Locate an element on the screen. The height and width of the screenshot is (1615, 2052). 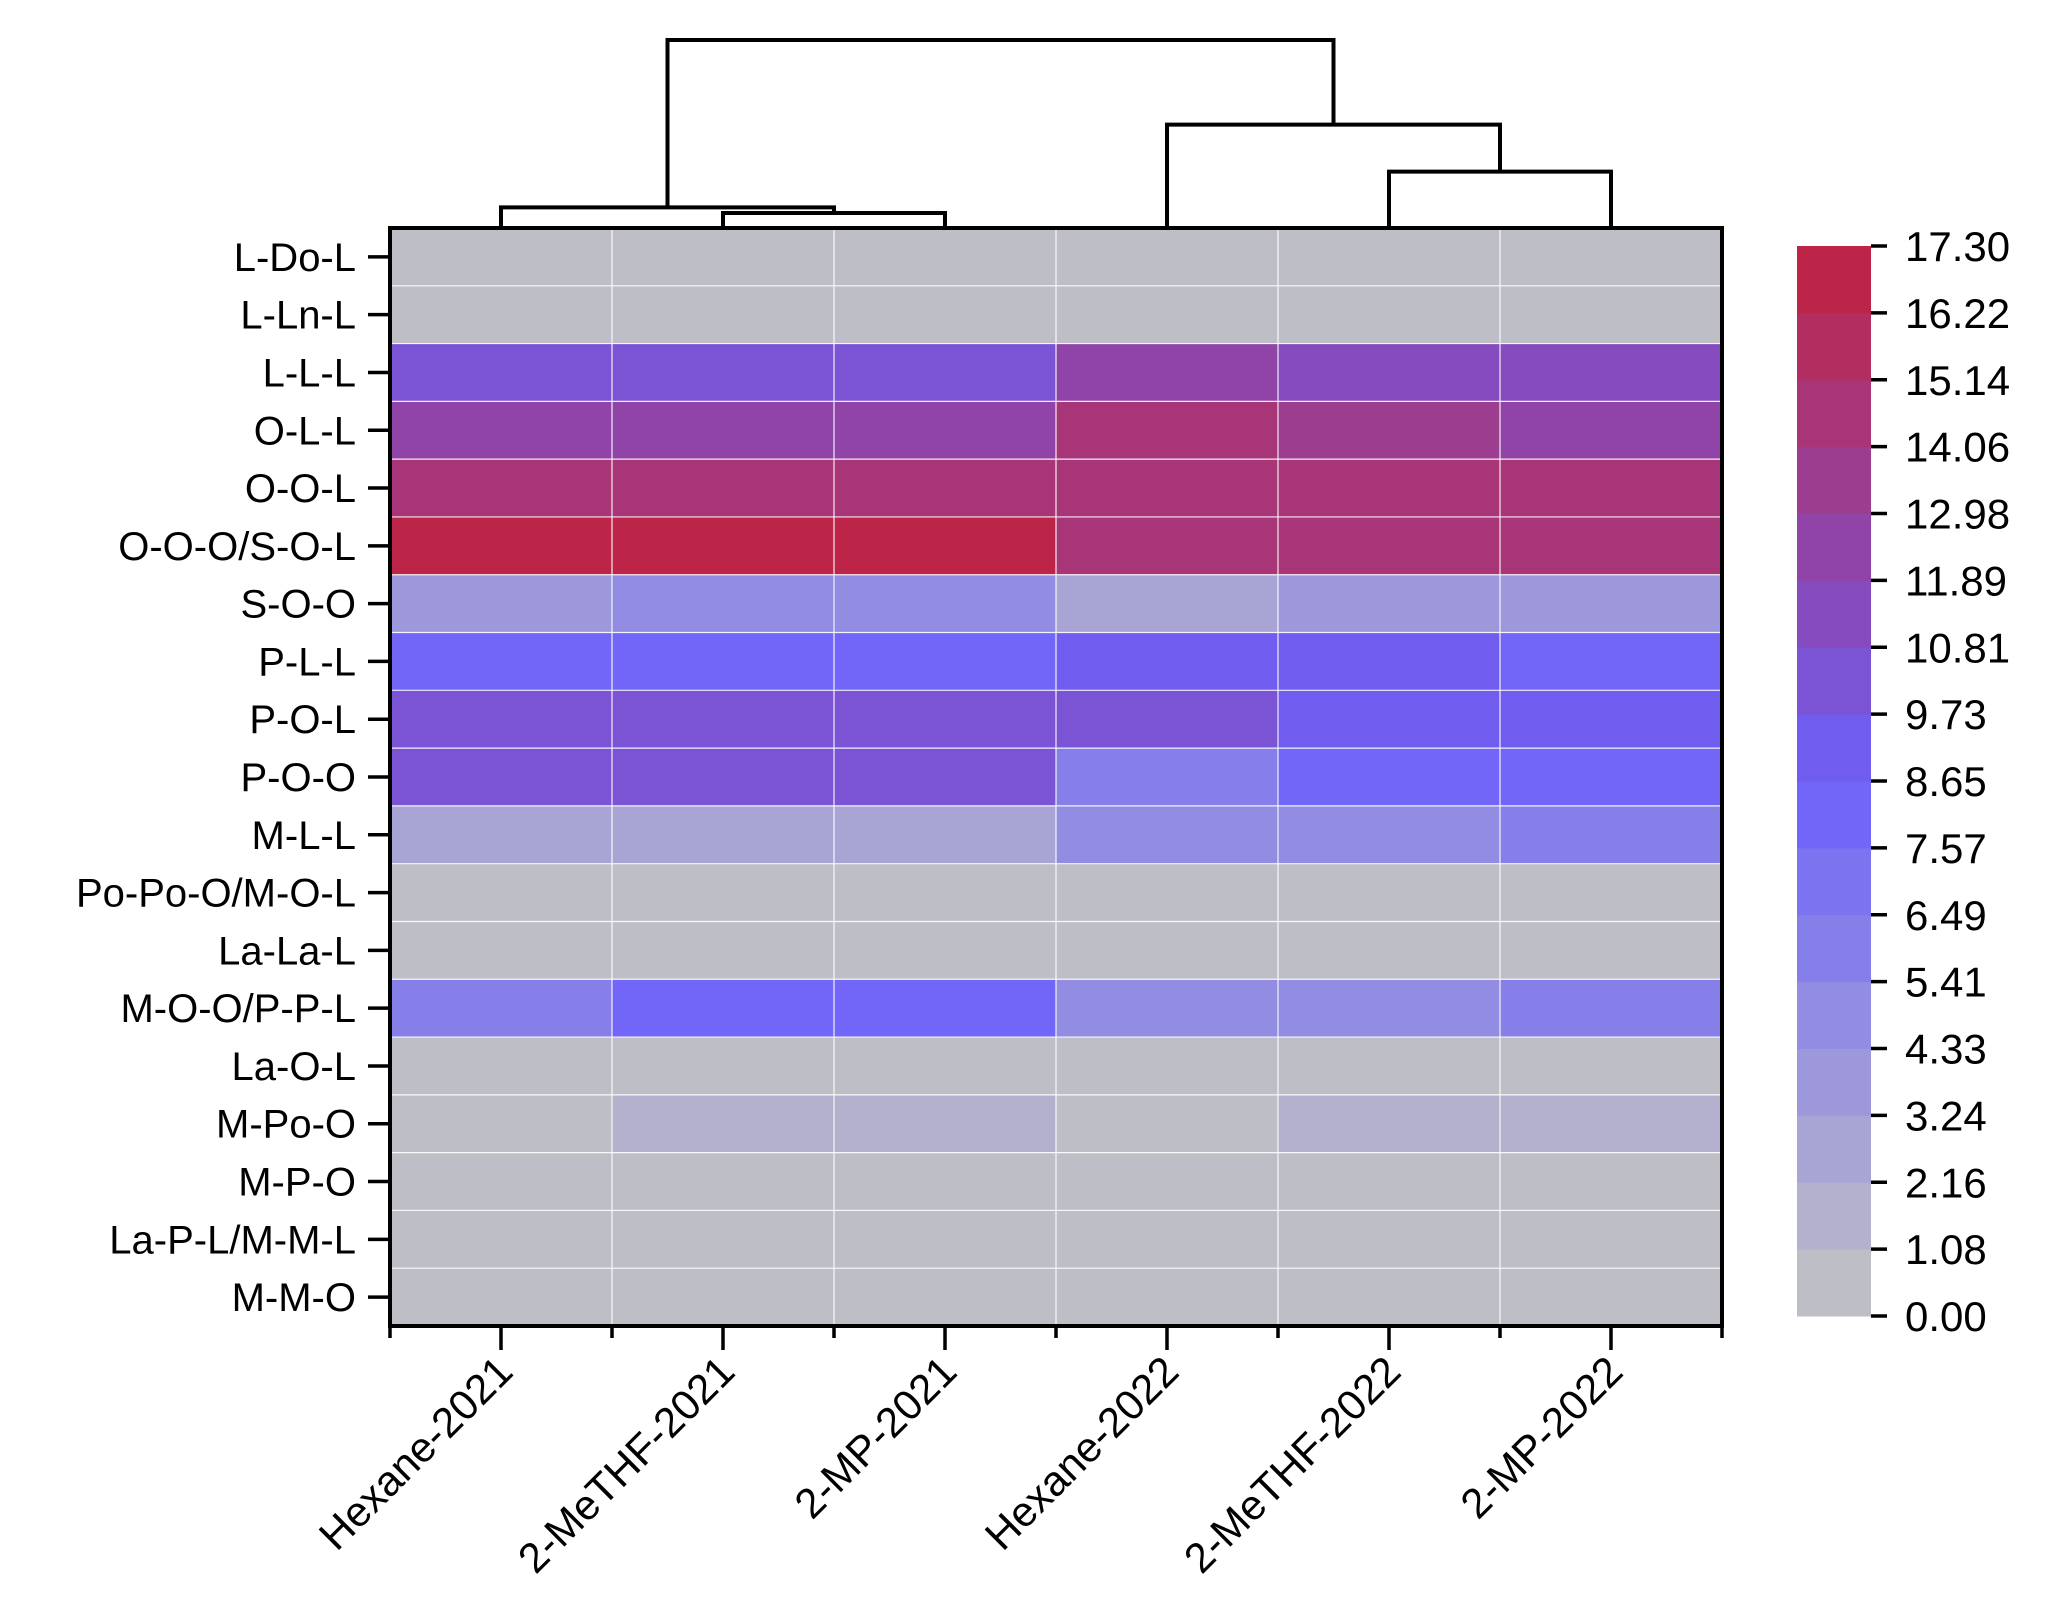
colorbar-tick-label: 3.24 is located at coordinates (1946, 1115).